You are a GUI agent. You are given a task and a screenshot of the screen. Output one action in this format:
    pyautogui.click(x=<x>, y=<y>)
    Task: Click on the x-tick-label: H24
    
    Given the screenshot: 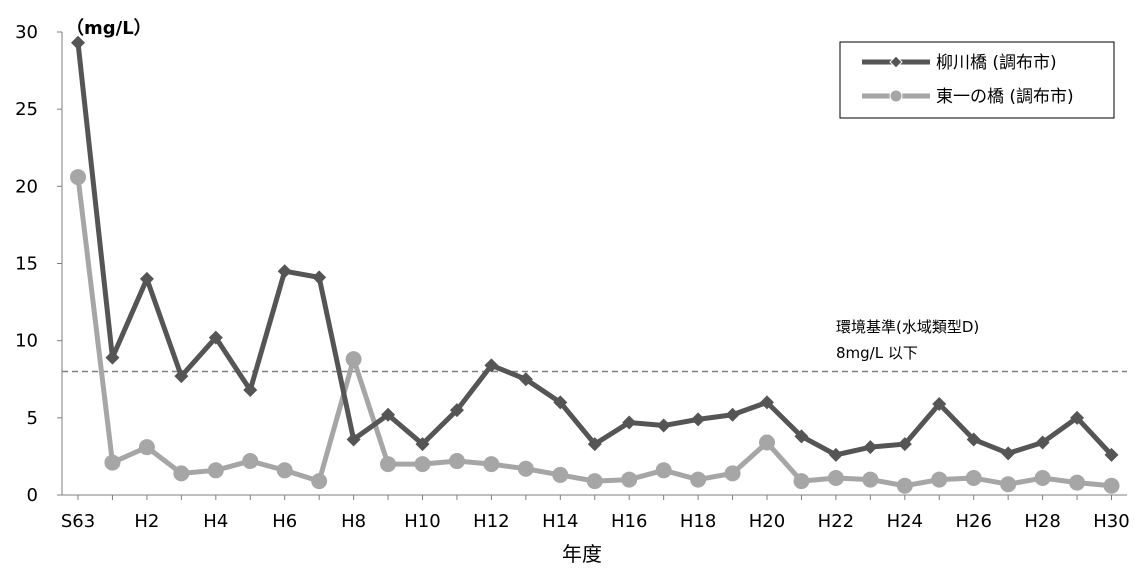 What is the action you would take?
    pyautogui.click(x=905, y=521)
    